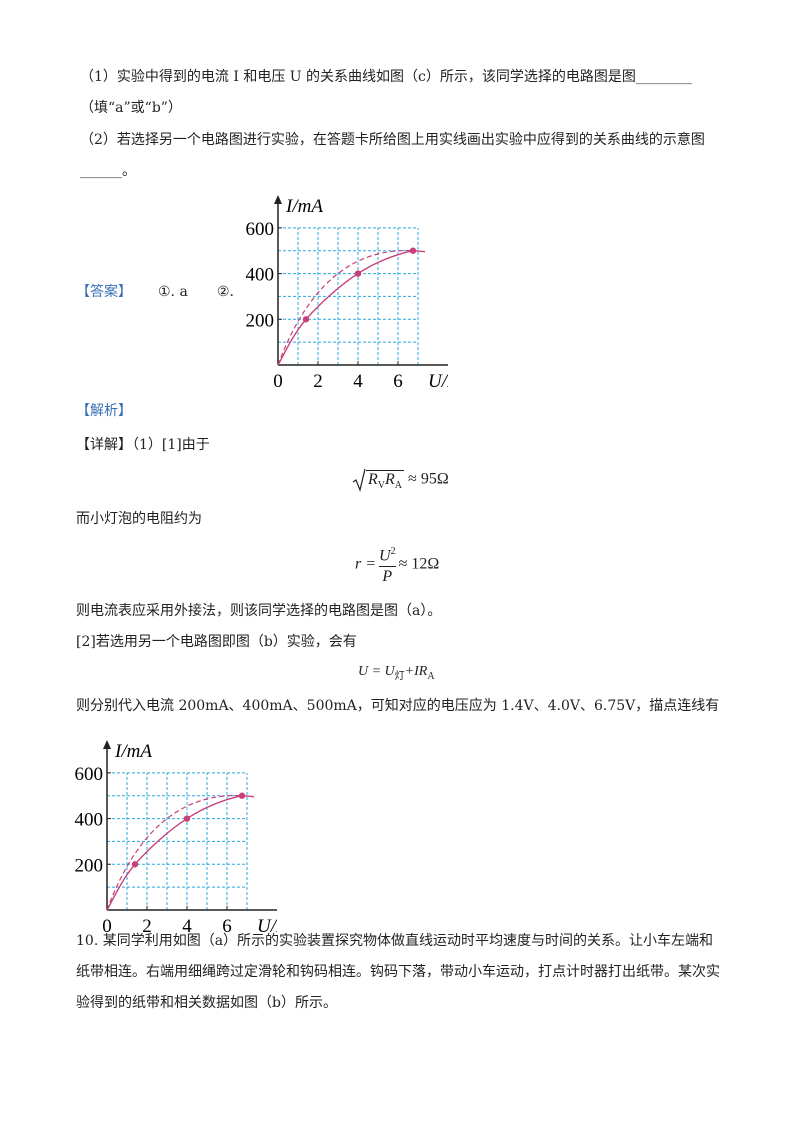  I want to click on radicand: RVRA, so click(385, 480).